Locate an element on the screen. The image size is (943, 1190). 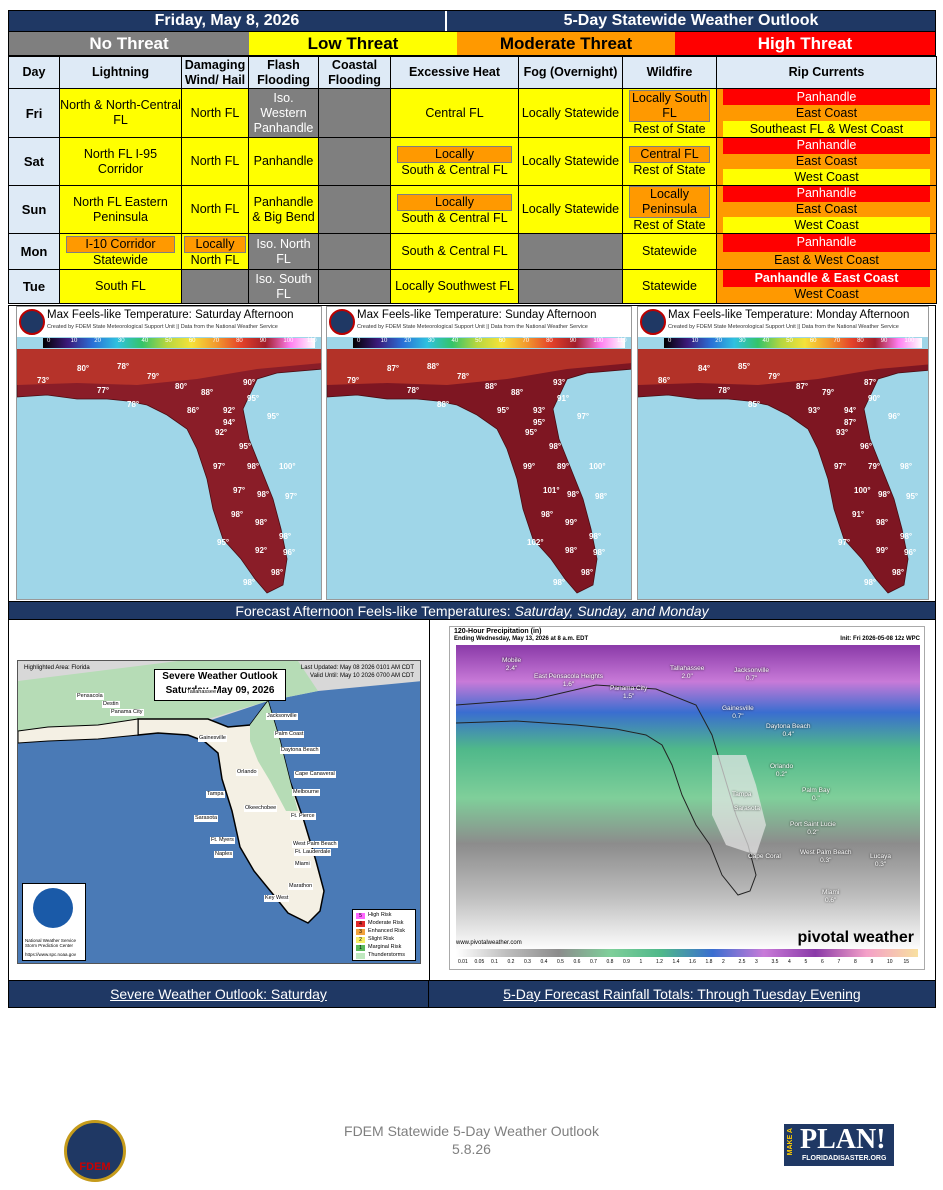
rain-point: Sarasota is located at coordinates (747, 809).